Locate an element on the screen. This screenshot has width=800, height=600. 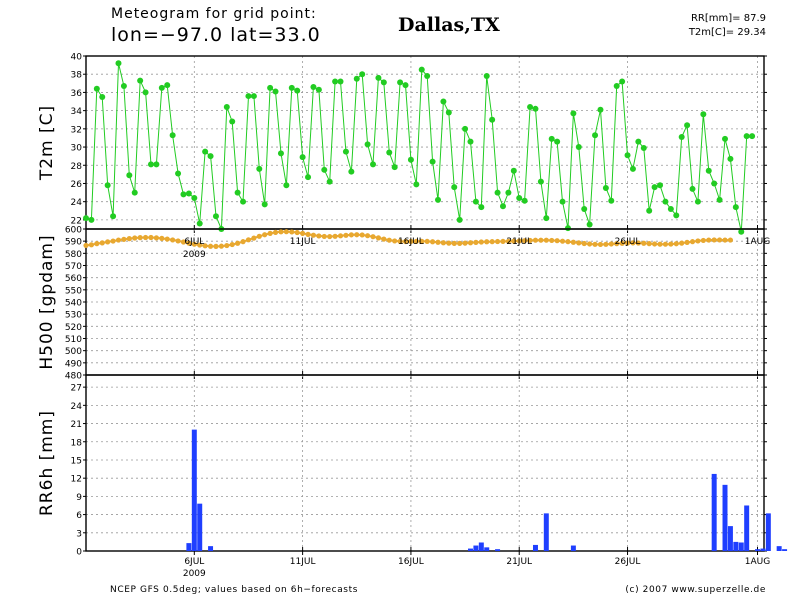
y-tick-label: 510 is located at coordinates (73, 340).